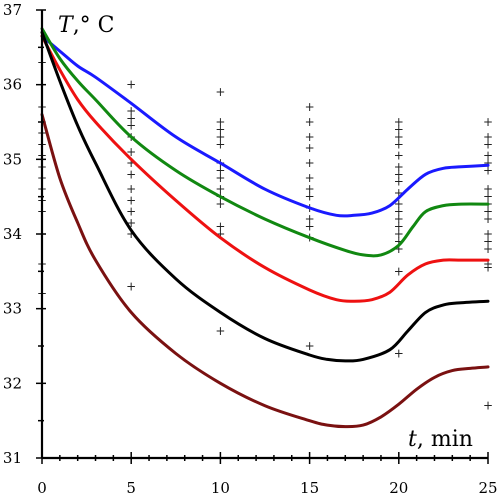 This screenshot has width=498, height=502. What do you see at coordinates (309, 488) in the screenshot?
I see `x-tick-label: 15` at bounding box center [309, 488].